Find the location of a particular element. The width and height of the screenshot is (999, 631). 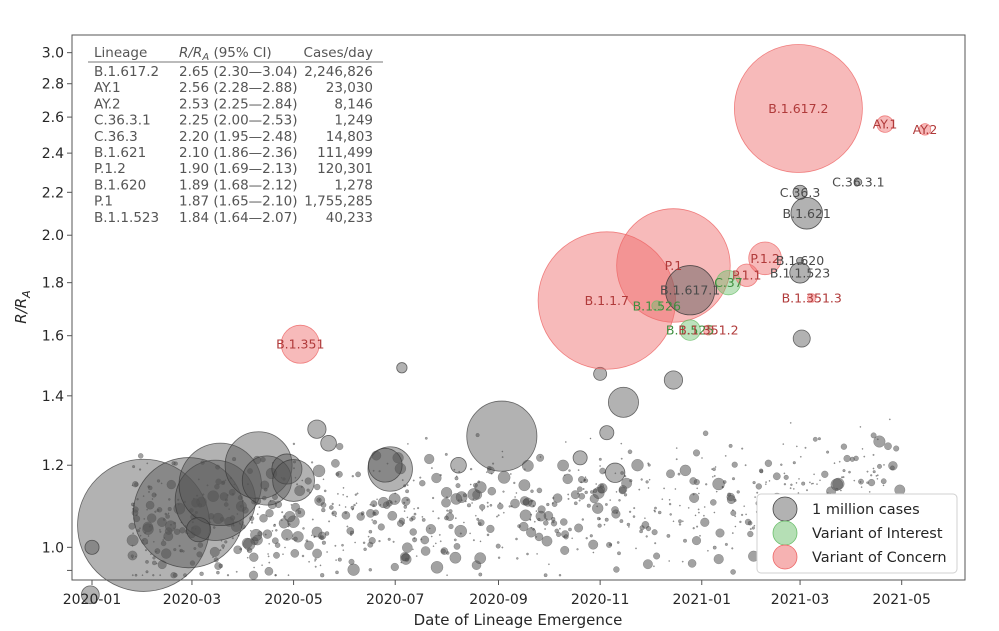

table-cell-cases: 14,803 is located at coordinates (349, 137).